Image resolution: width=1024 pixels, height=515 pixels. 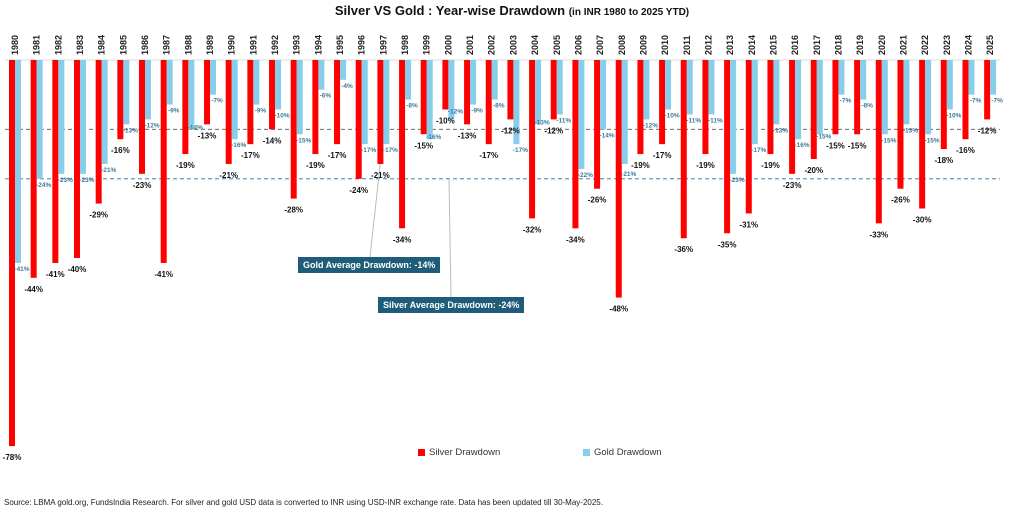 I want to click on year-tick-label: 1991, so click(x=253, y=45).